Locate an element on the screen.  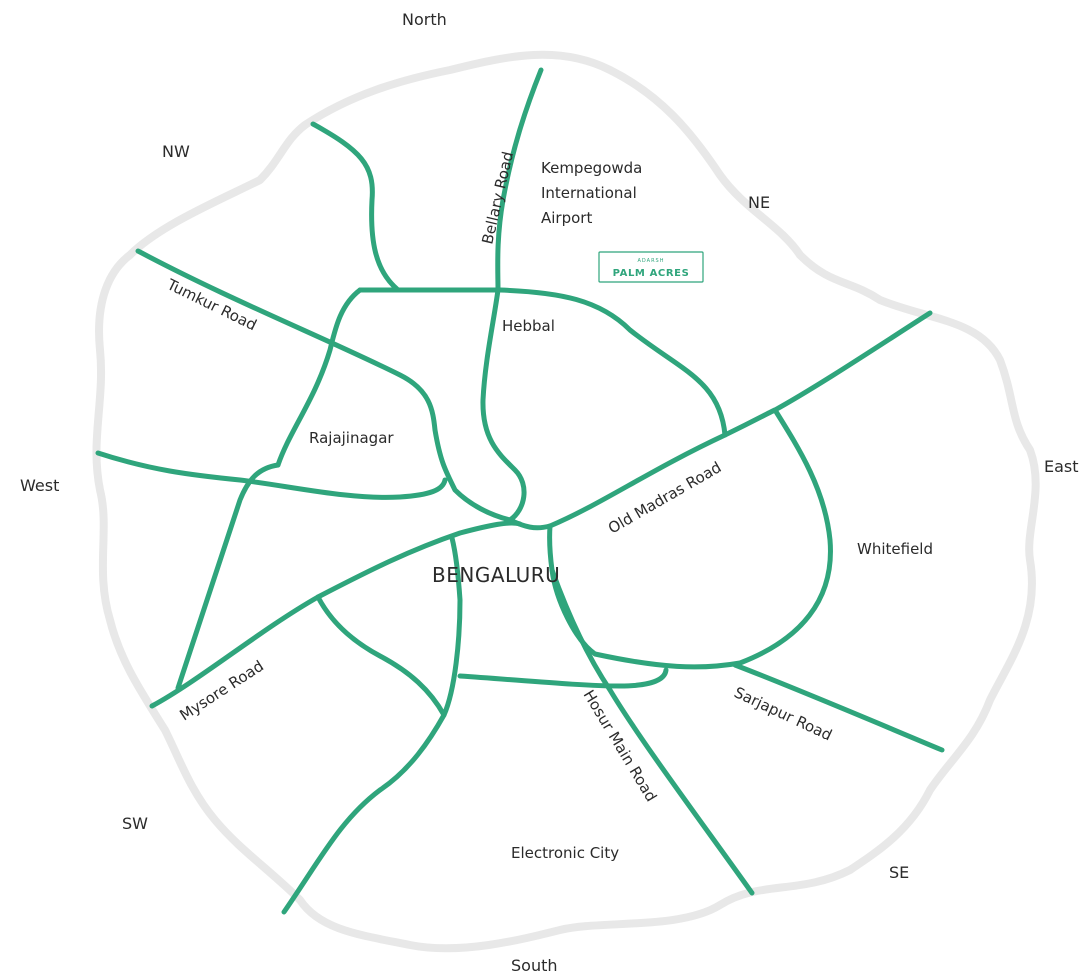
logo-brand: ADARSH is located at coordinates (650, 261).